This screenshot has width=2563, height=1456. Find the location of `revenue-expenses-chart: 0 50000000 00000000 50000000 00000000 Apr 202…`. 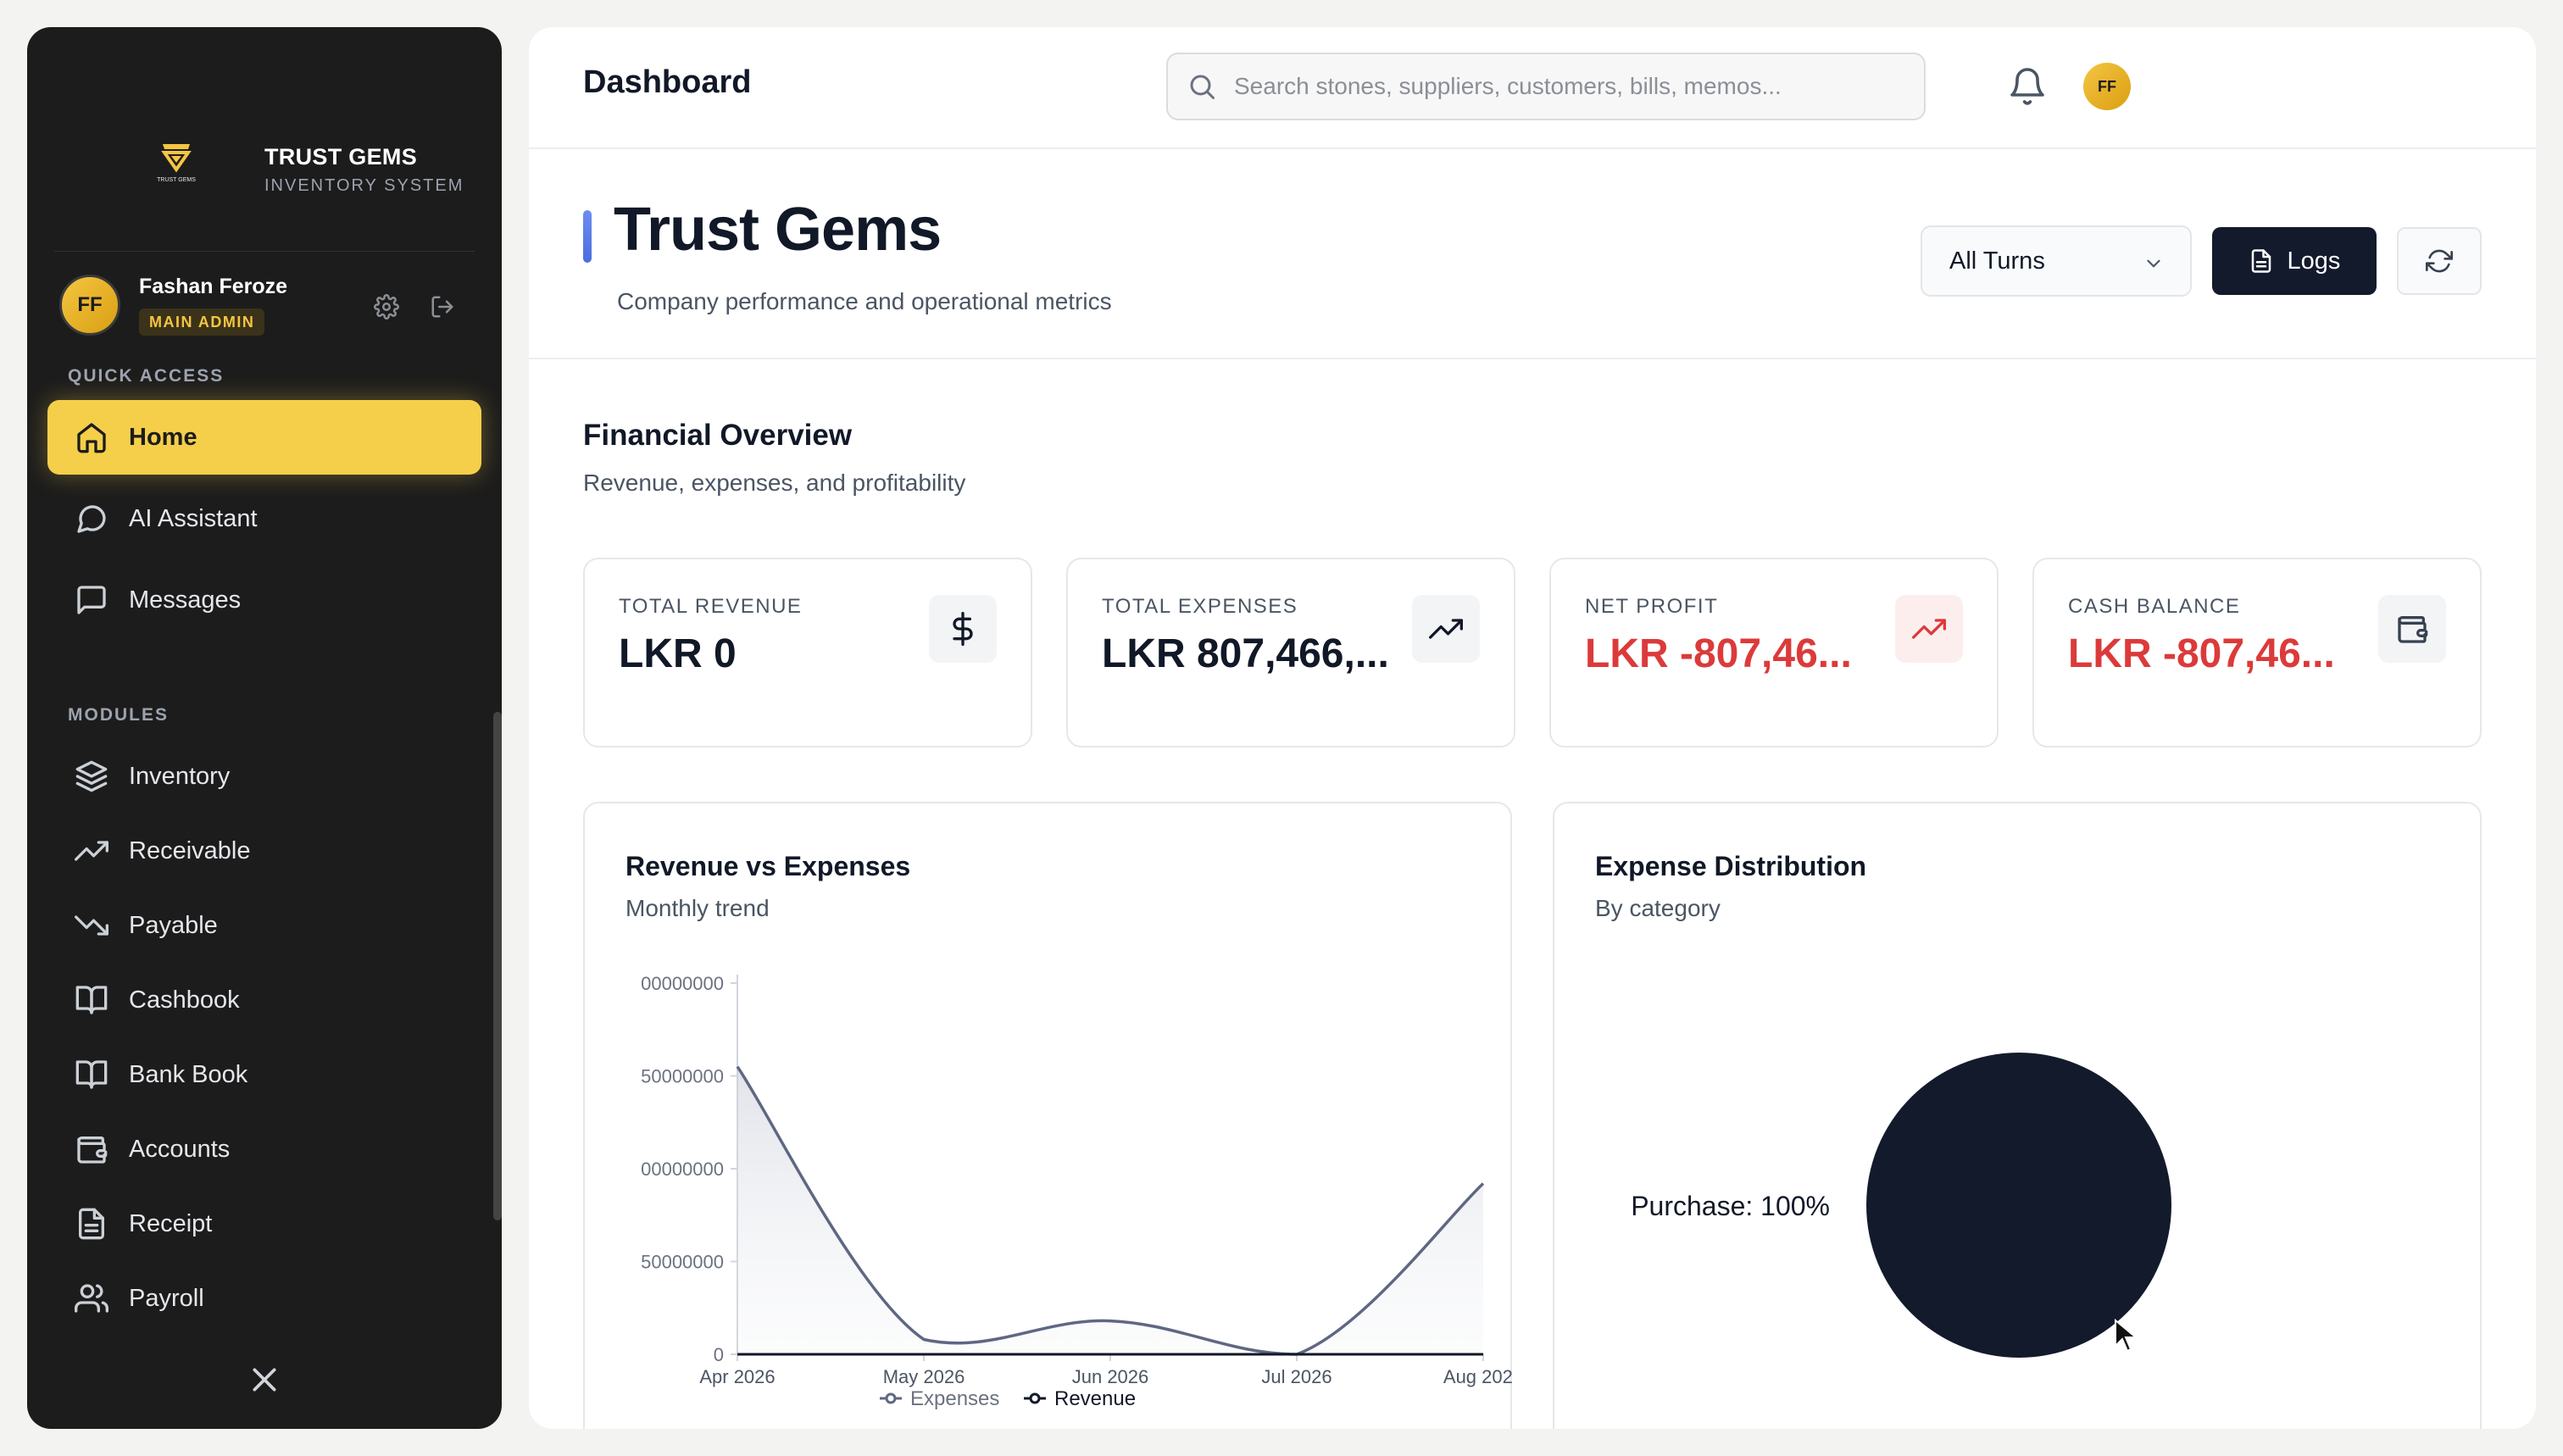

revenue-expenses-chart: 0 50000000 00000000 50000000 00000000 Apr 202… is located at coordinates (1049, 1183).